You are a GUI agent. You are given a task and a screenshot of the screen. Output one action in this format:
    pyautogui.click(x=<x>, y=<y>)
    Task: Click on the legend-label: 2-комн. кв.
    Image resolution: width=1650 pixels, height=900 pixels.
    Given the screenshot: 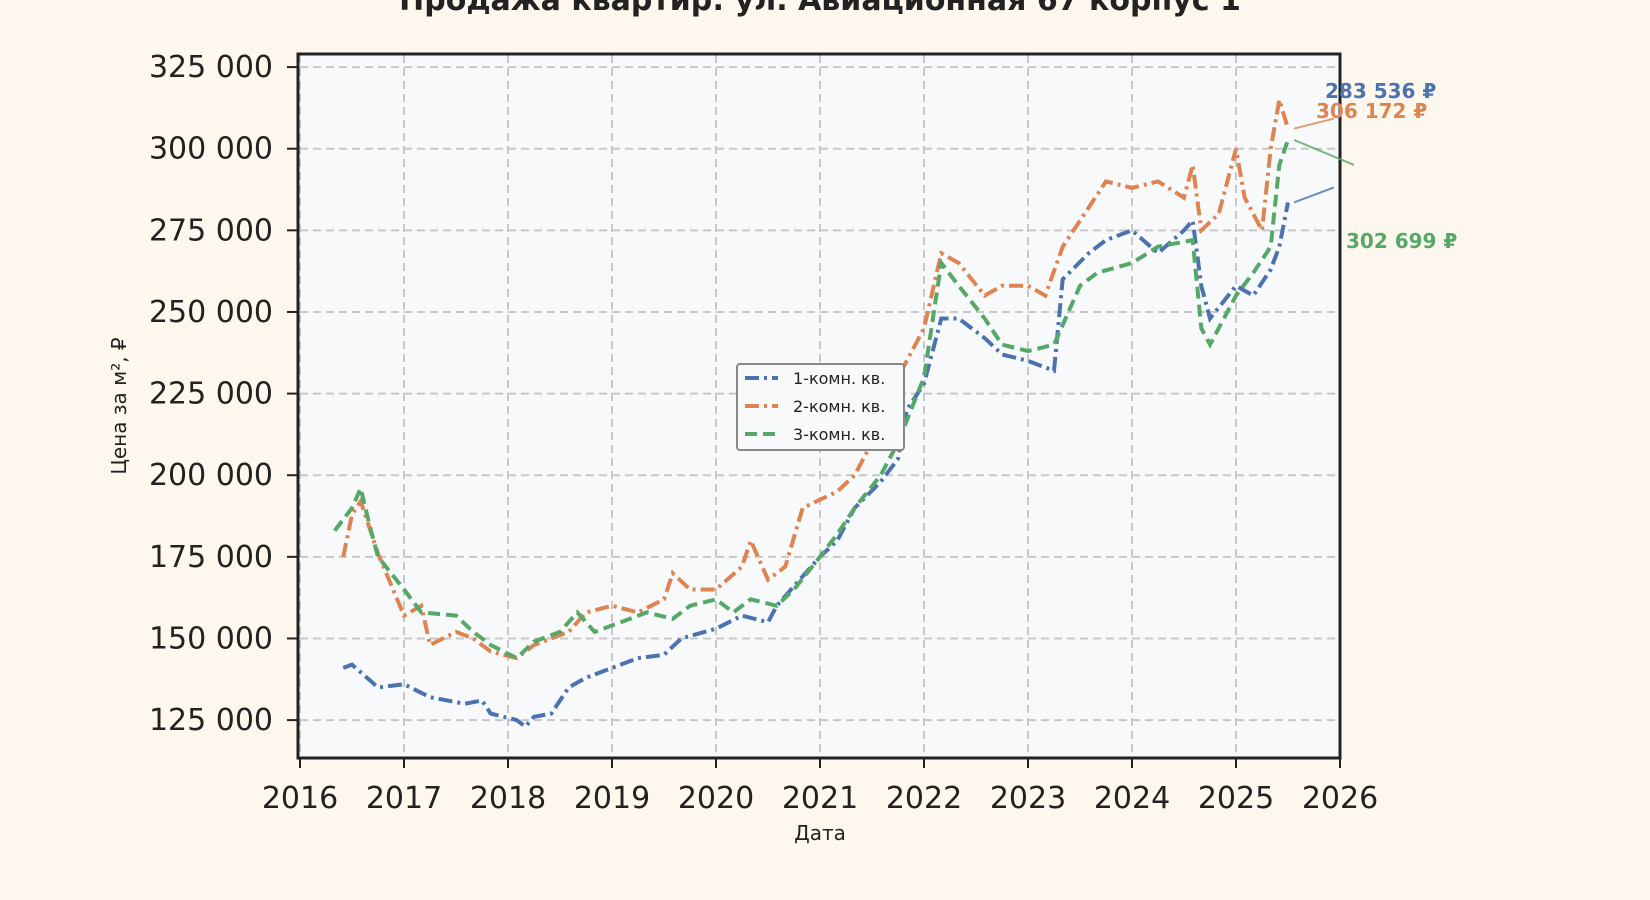 What is the action you would take?
    pyautogui.click(x=839, y=406)
    